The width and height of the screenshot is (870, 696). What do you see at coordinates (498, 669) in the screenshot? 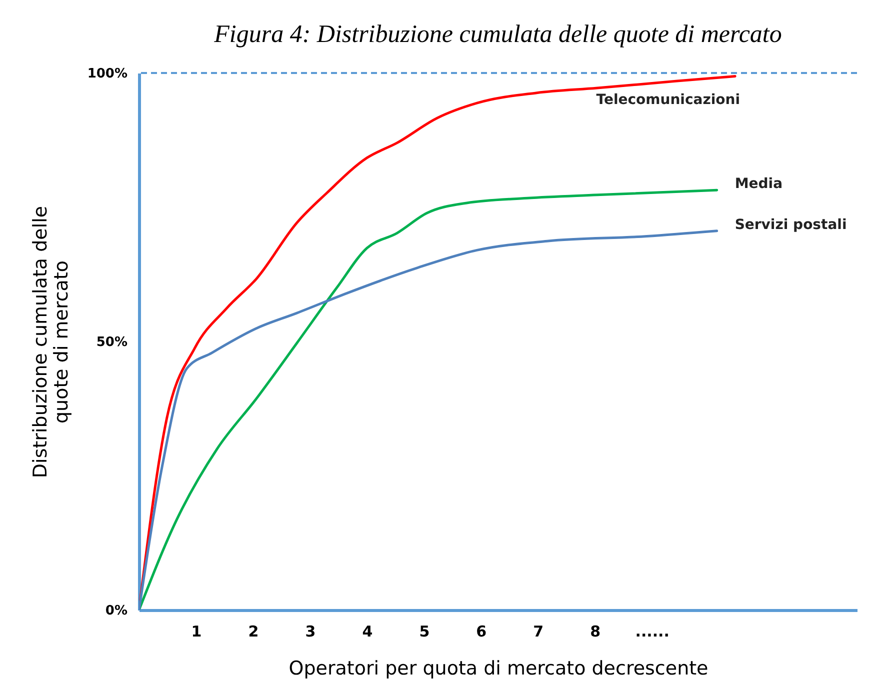
I see `x-axis-title: Operatori per quota di mercato decrescente` at bounding box center [498, 669].